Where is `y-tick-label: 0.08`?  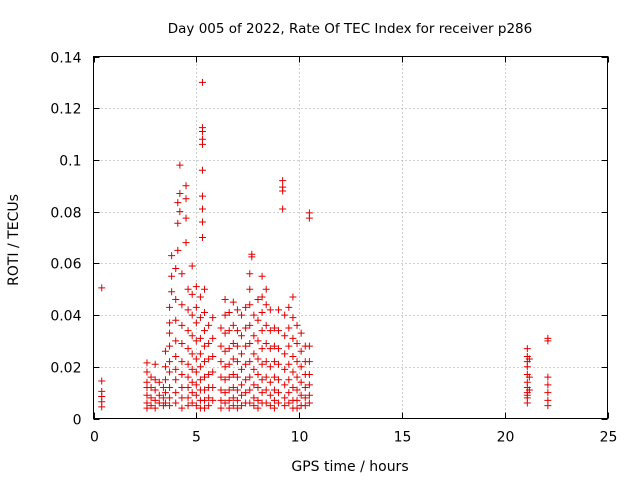 y-tick-label: 0.08 is located at coordinates (65, 214).